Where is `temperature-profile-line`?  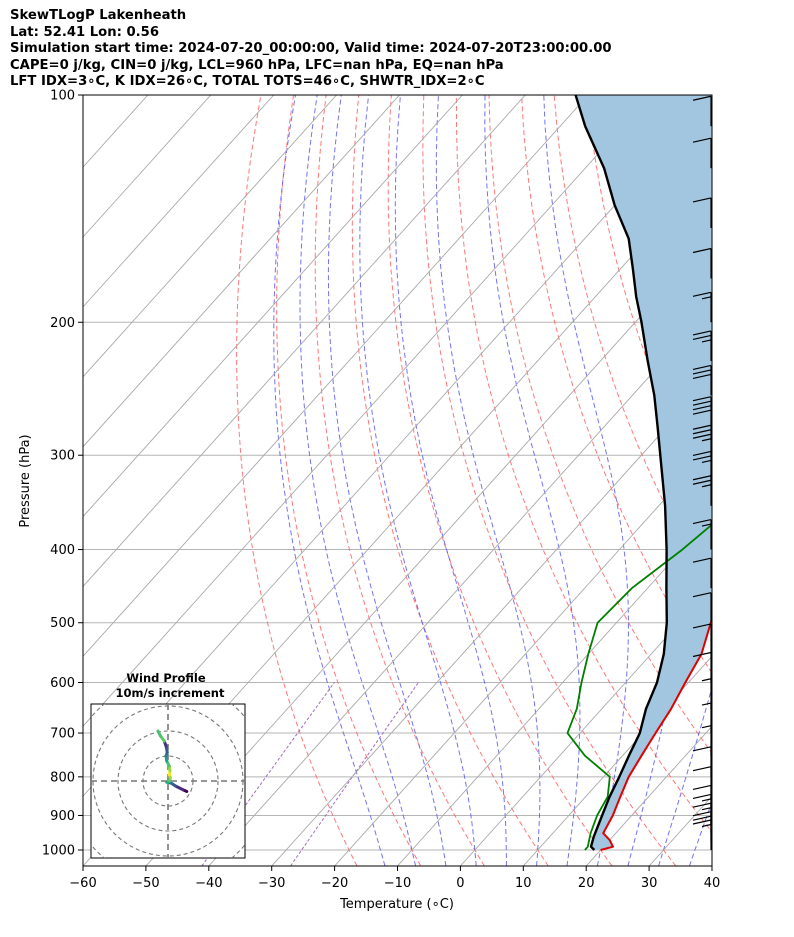
temperature-profile-line is located at coordinates (656, 733).